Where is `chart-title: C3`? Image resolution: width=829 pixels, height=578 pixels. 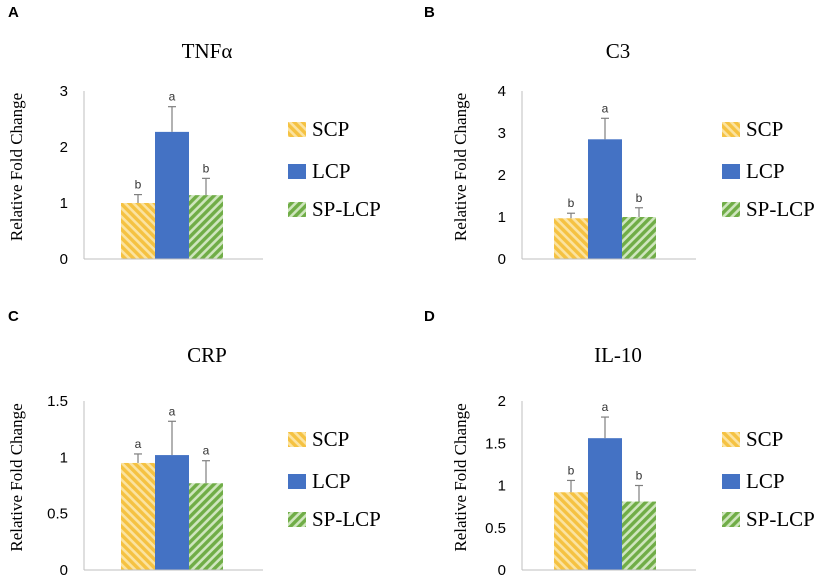 chart-title: C3 is located at coordinates (618, 51).